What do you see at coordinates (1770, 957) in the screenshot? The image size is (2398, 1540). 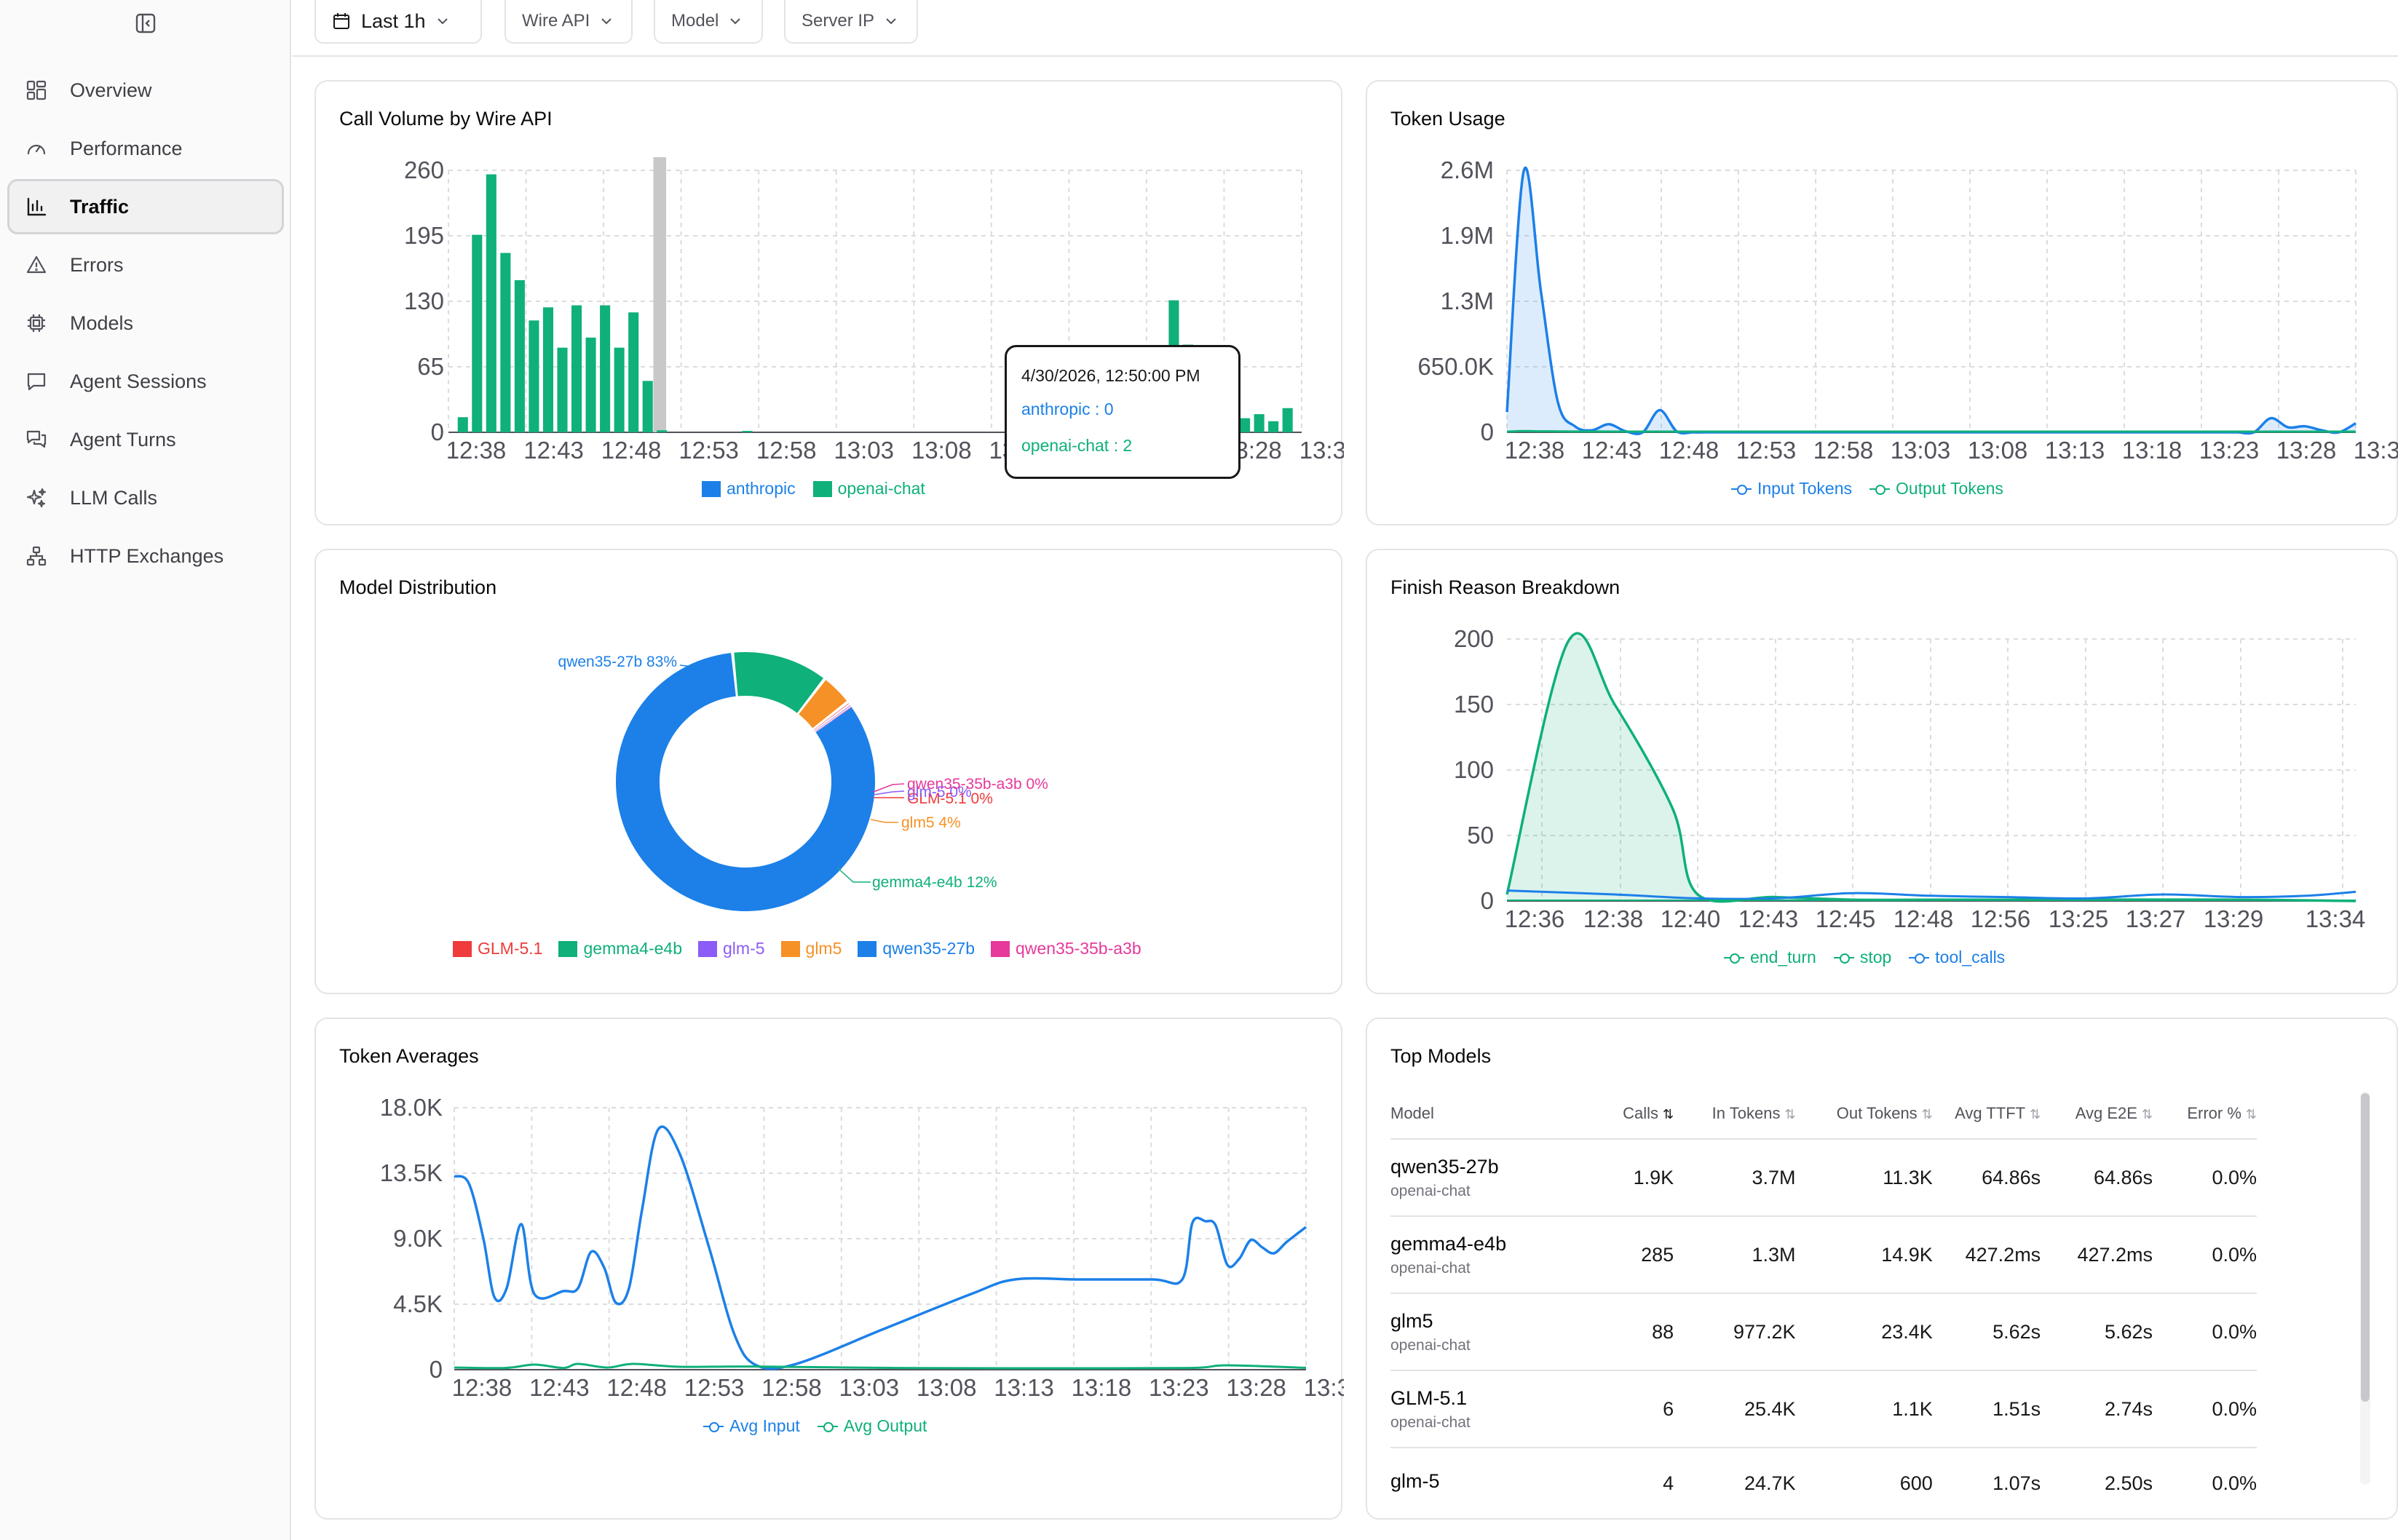 I see `legend-item-end-turn: end_turn` at bounding box center [1770, 957].